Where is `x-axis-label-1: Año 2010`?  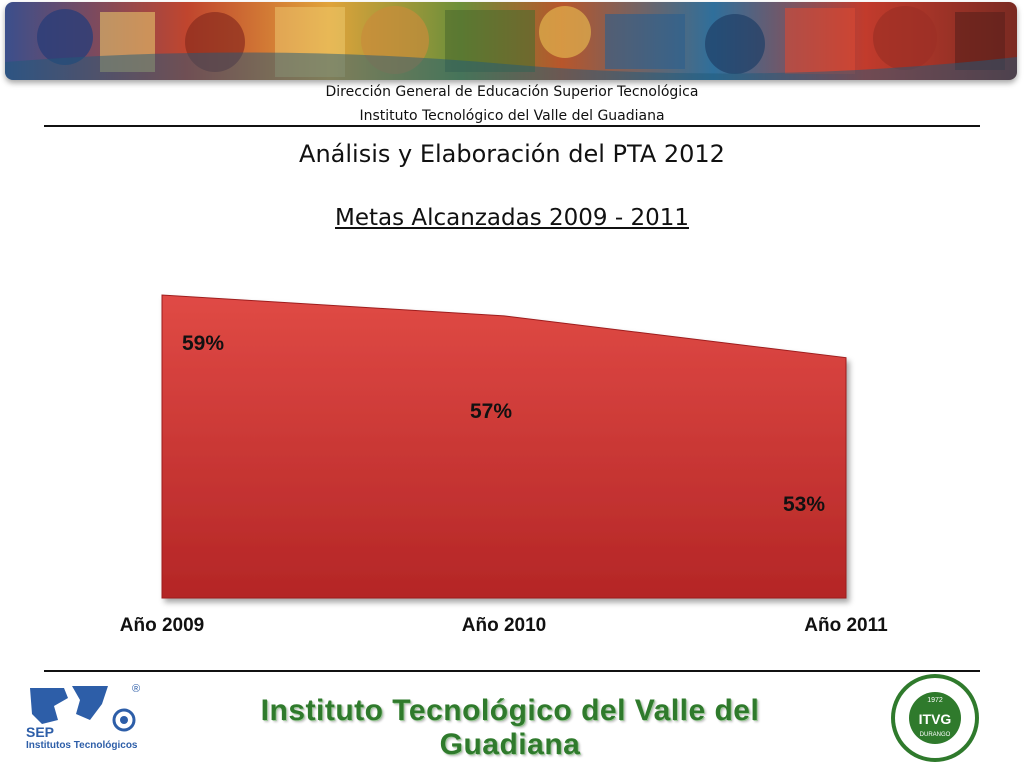
x-axis-label-1: Año 2010 is located at coordinates (504, 625).